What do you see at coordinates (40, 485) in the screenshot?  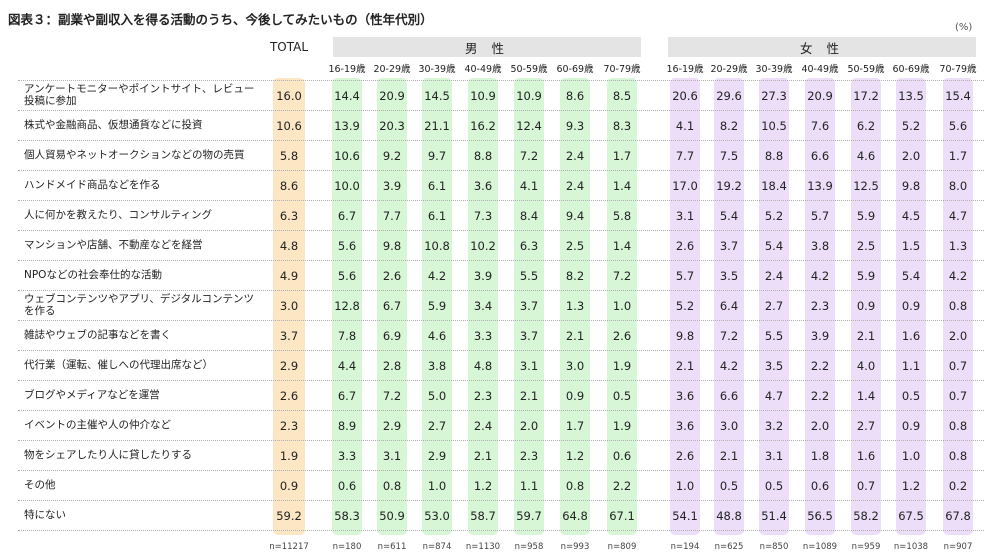 I see `row-label: その他` at bounding box center [40, 485].